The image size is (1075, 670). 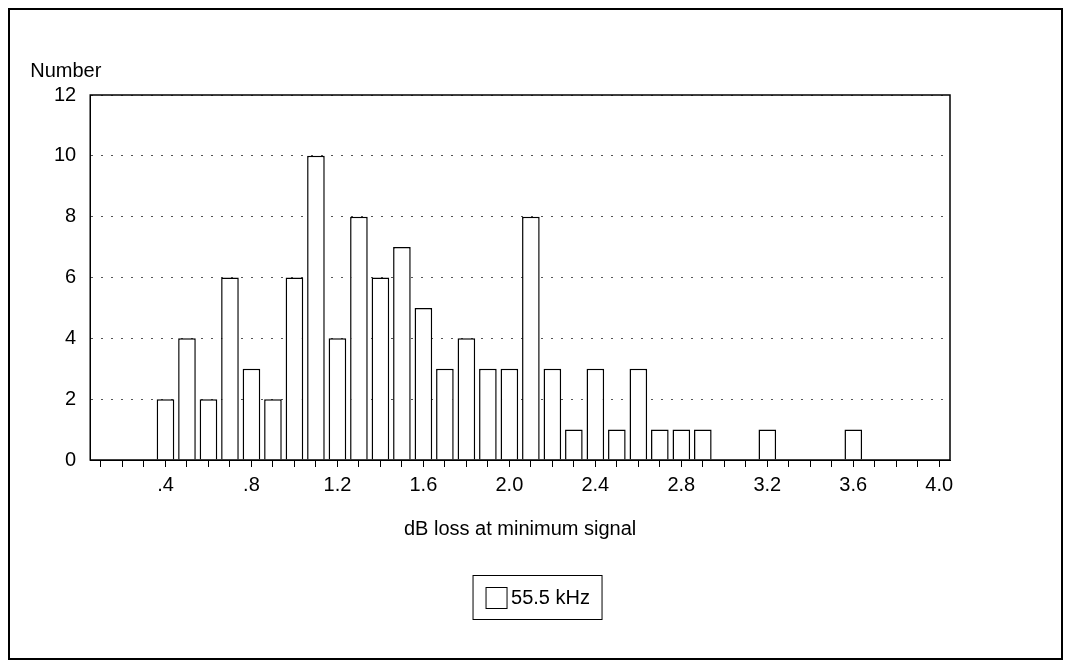 I want to click on y-tick-label: 12, so click(x=65, y=93).